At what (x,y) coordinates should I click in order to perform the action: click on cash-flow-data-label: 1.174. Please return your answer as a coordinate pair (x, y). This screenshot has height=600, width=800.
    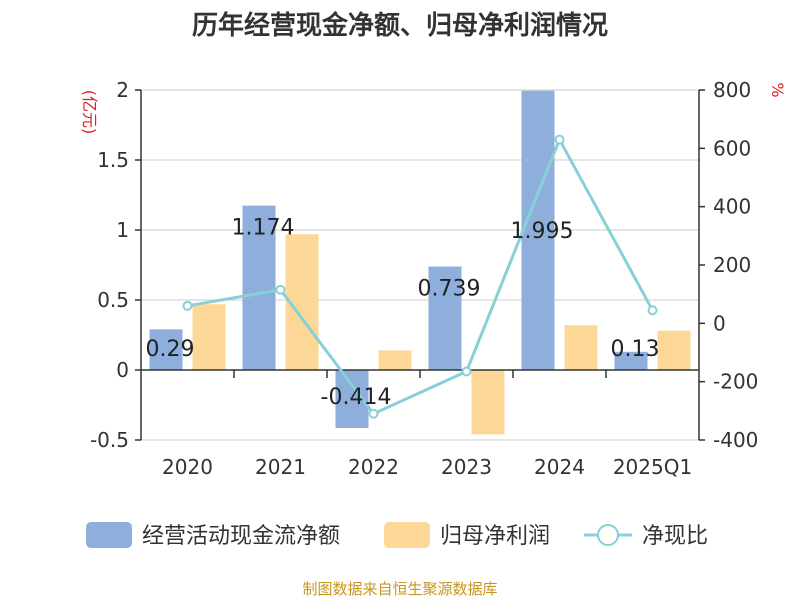
    Looking at the image, I should click on (263, 228).